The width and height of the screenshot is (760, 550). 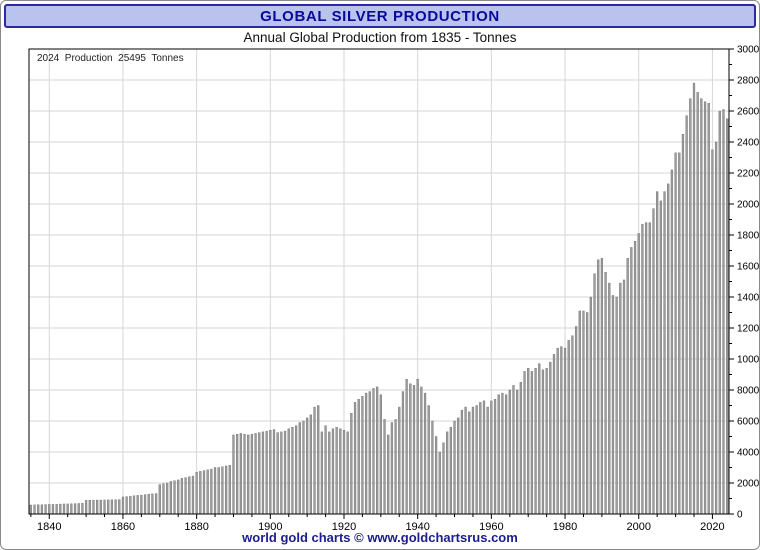 I want to click on y-tick-label: 10000, so click(x=748, y=360).